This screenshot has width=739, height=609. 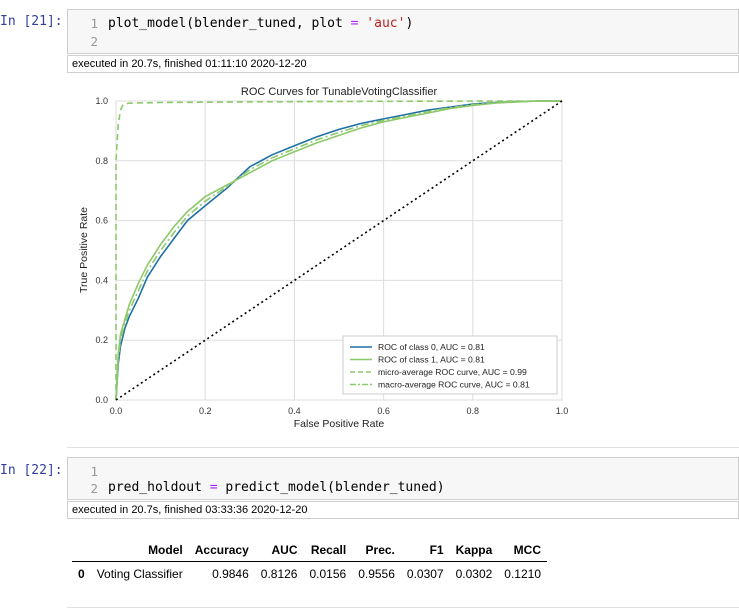 I want to click on column-header: Kappa, so click(x=474, y=550).